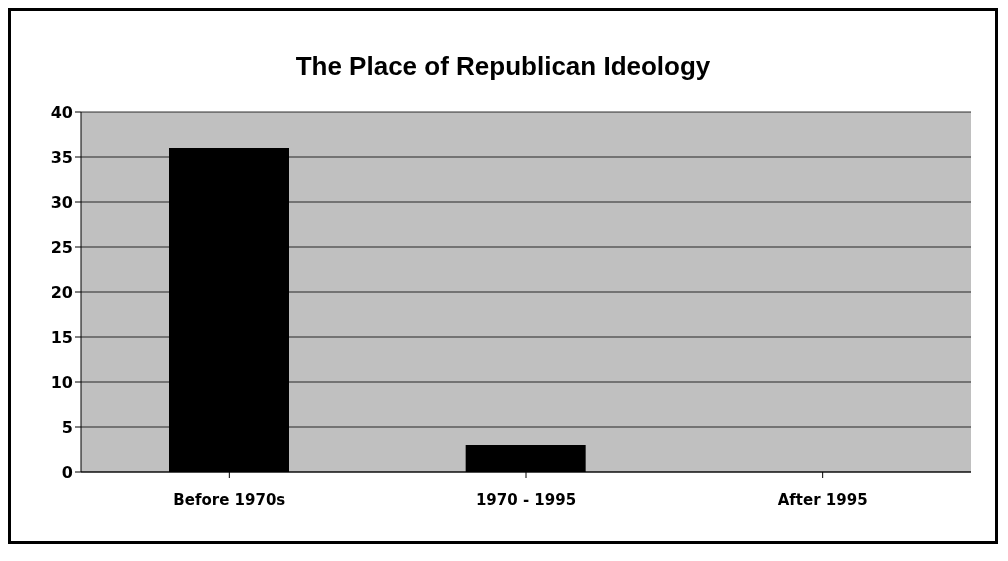 The height and width of the screenshot is (561, 1008). Describe the element at coordinates (503, 66) in the screenshot. I see `chart-title: The Place of Republican Ideology` at that location.